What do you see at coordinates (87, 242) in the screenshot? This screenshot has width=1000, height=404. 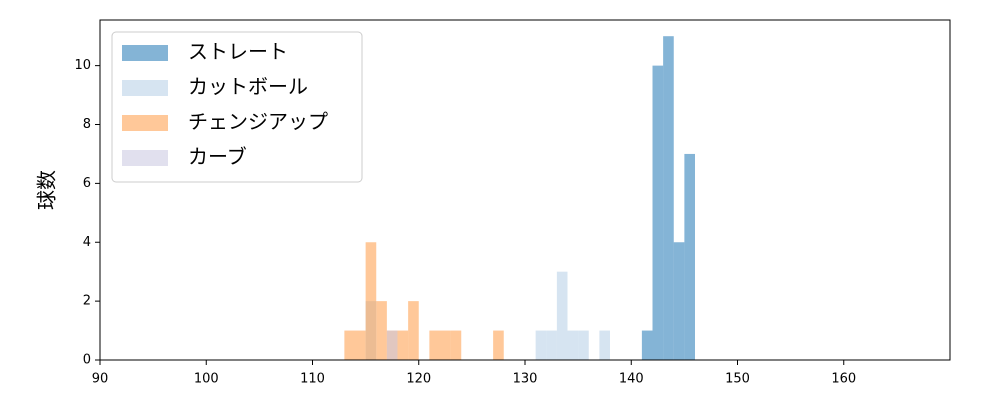 I see `y-tick-label: 4` at bounding box center [87, 242].